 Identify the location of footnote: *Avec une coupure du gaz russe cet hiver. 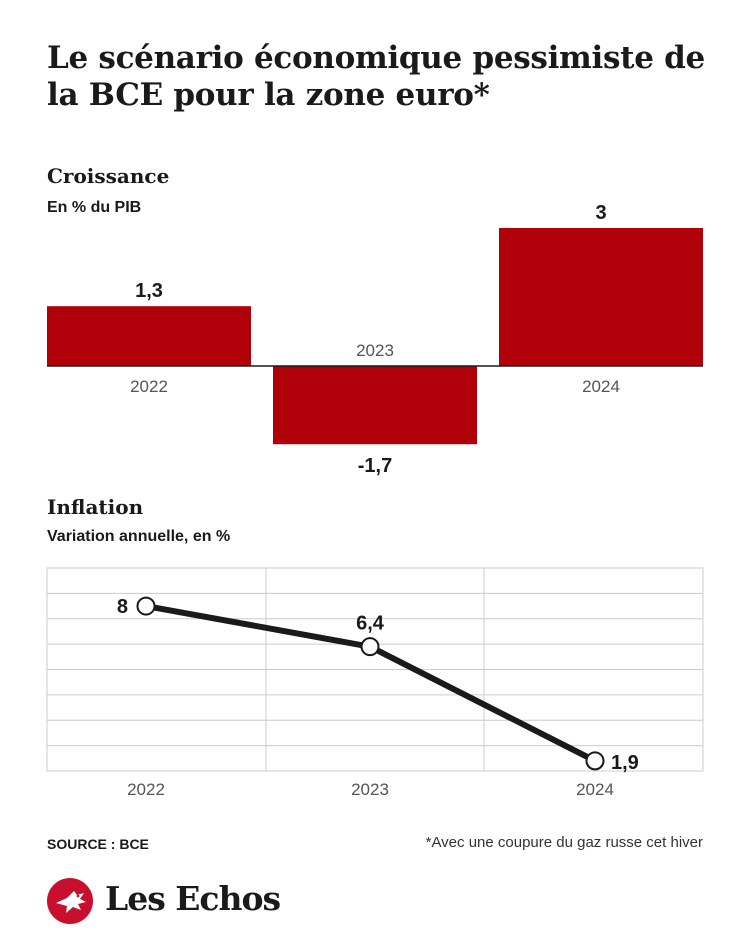
(564, 842).